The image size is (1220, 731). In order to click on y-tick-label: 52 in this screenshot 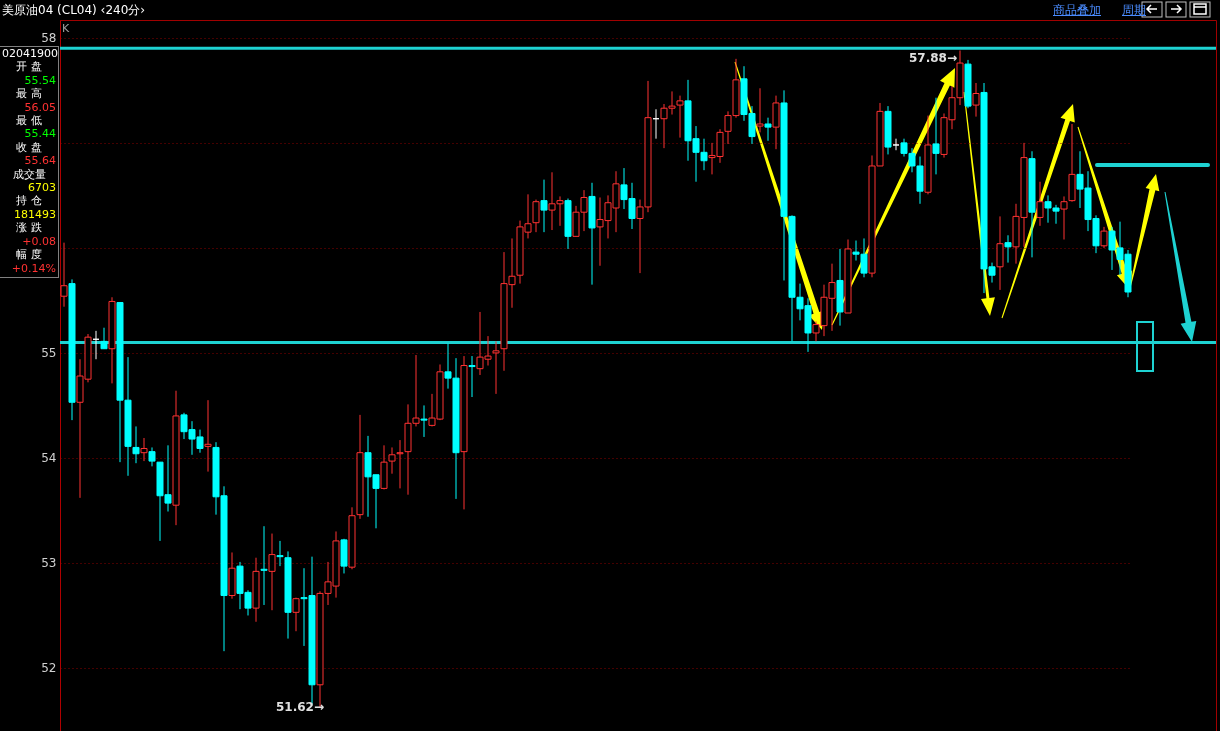, I will do `click(49, 668)`.